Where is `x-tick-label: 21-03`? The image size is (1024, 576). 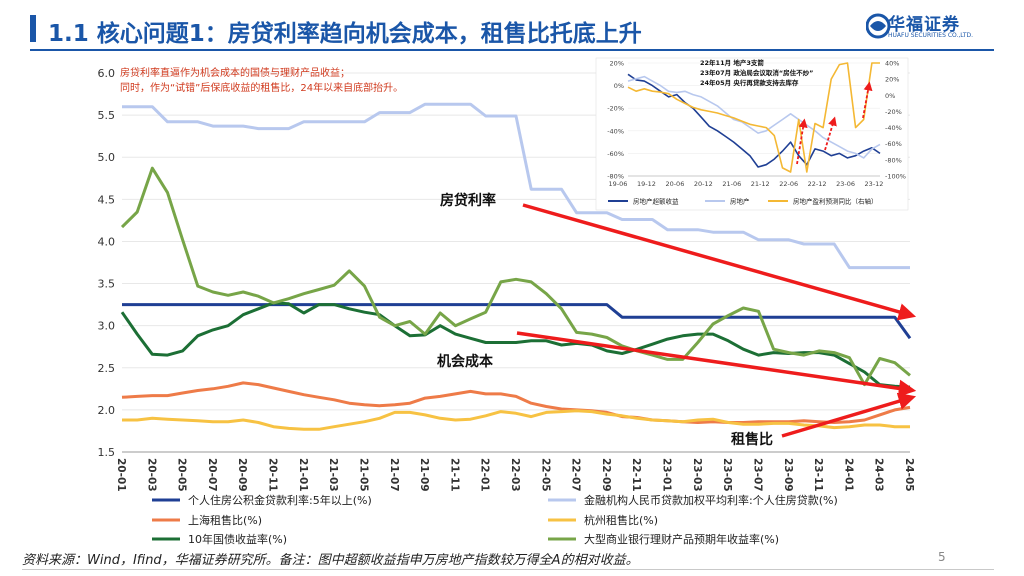
x-tick-label: 21-03 is located at coordinates (333, 475).